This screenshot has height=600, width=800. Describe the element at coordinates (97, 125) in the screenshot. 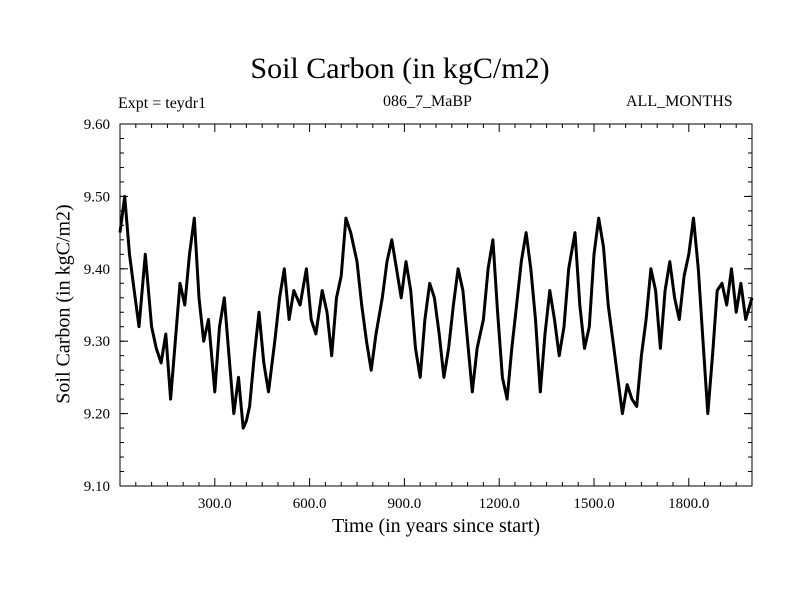

I see `y-tick-label: 9.60` at that location.